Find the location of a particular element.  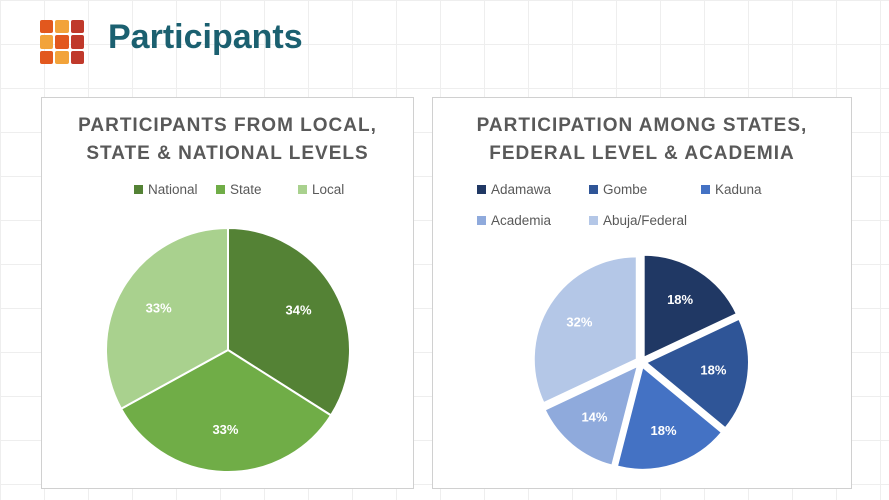

legend-label: Academia is located at coordinates (521, 220).